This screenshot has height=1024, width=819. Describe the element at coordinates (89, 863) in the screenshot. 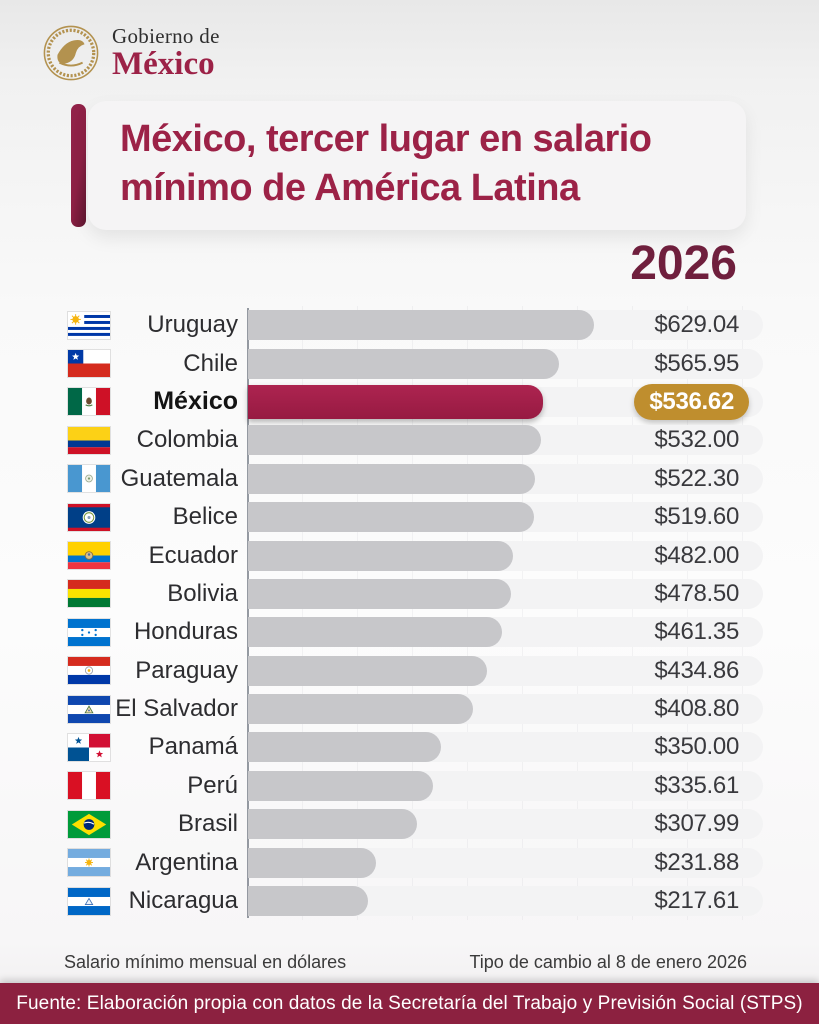

I see `argentina-flag-icon` at that location.